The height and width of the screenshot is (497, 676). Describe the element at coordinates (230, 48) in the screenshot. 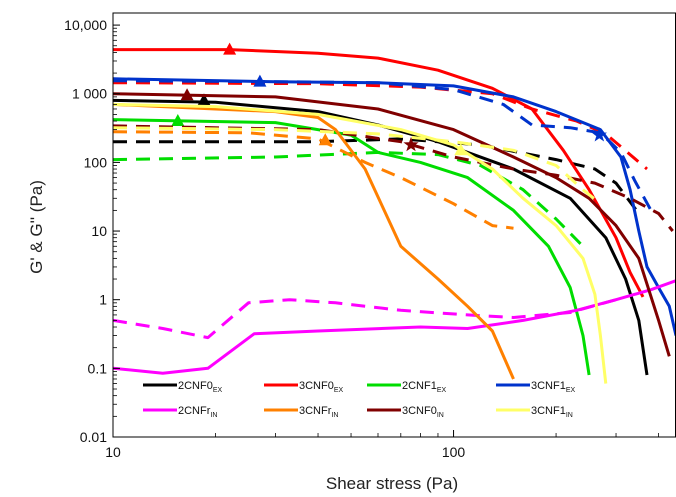

I see `marker-triangle-3cnf0ex-storage` at that location.